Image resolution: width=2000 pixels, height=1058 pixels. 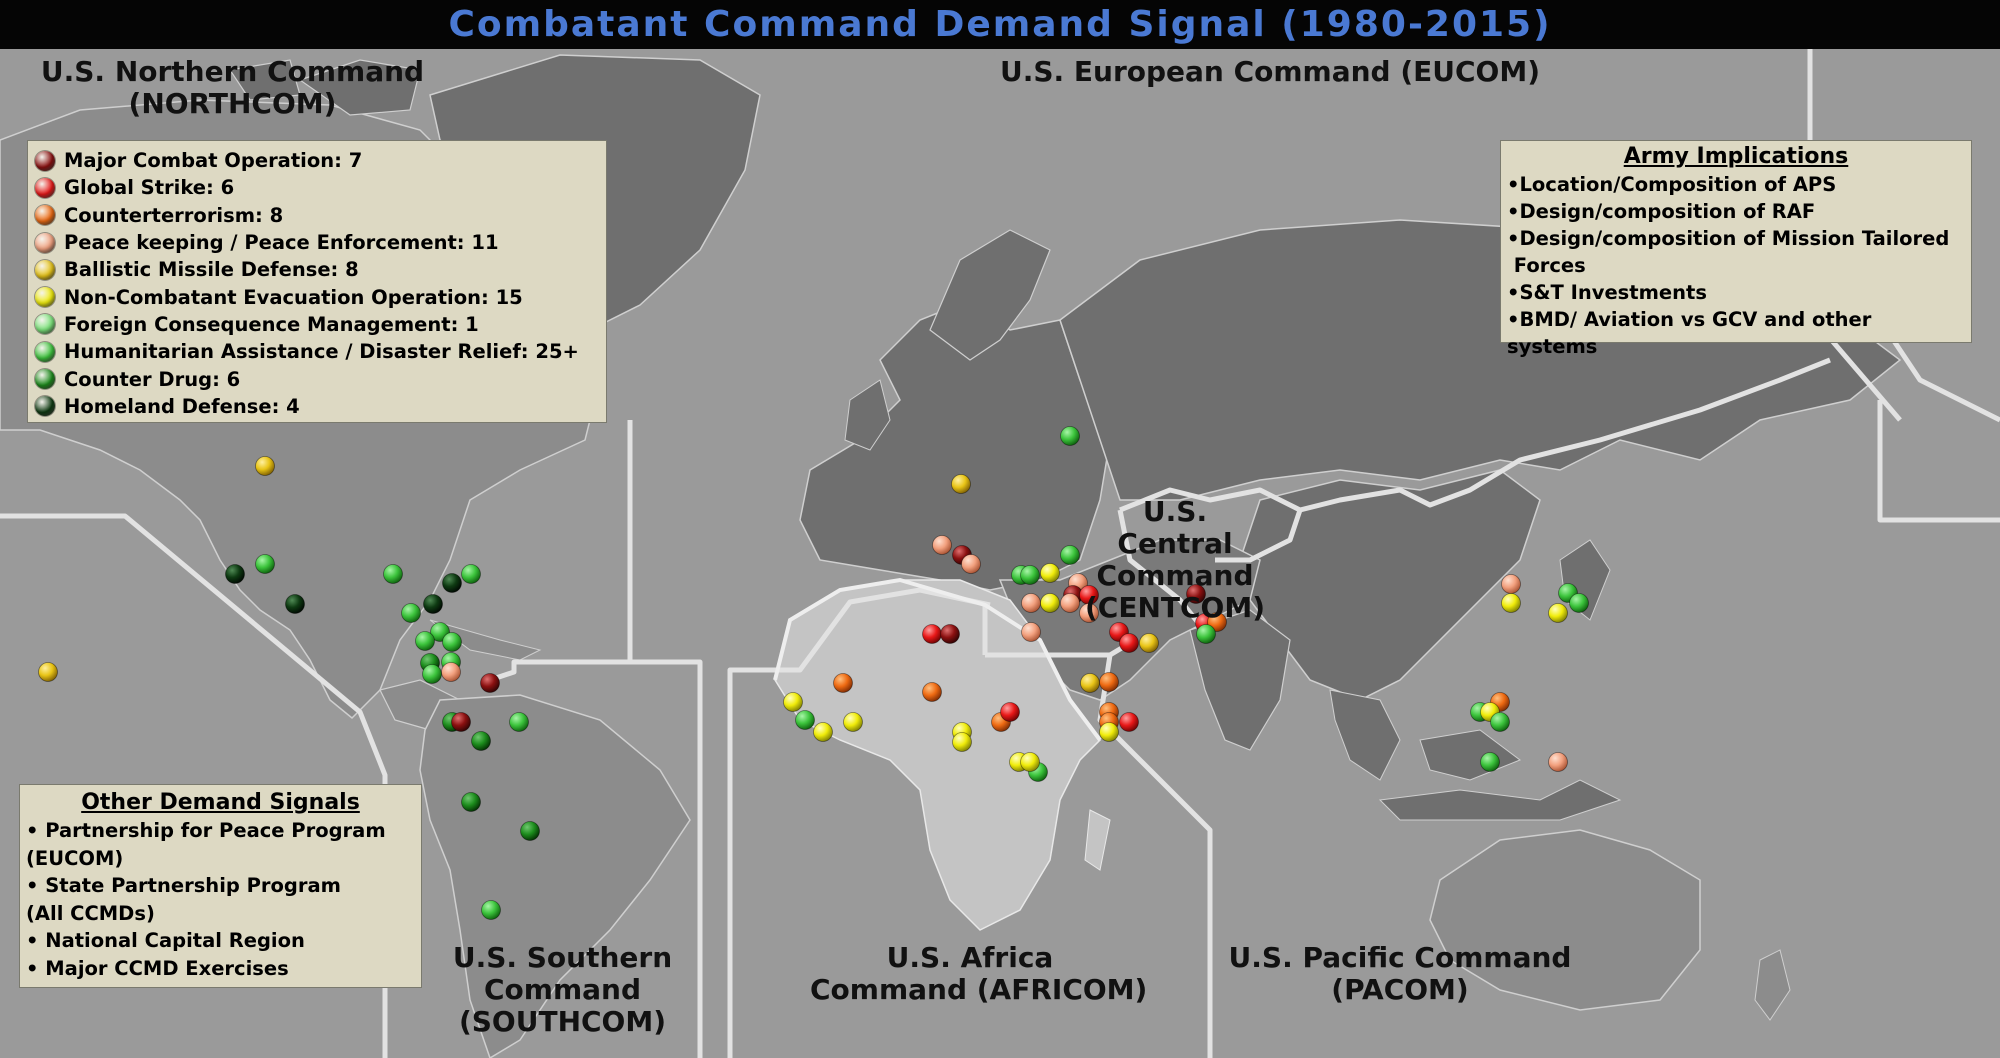 I want to click on legend-swatch-mco, so click(x=45, y=160).